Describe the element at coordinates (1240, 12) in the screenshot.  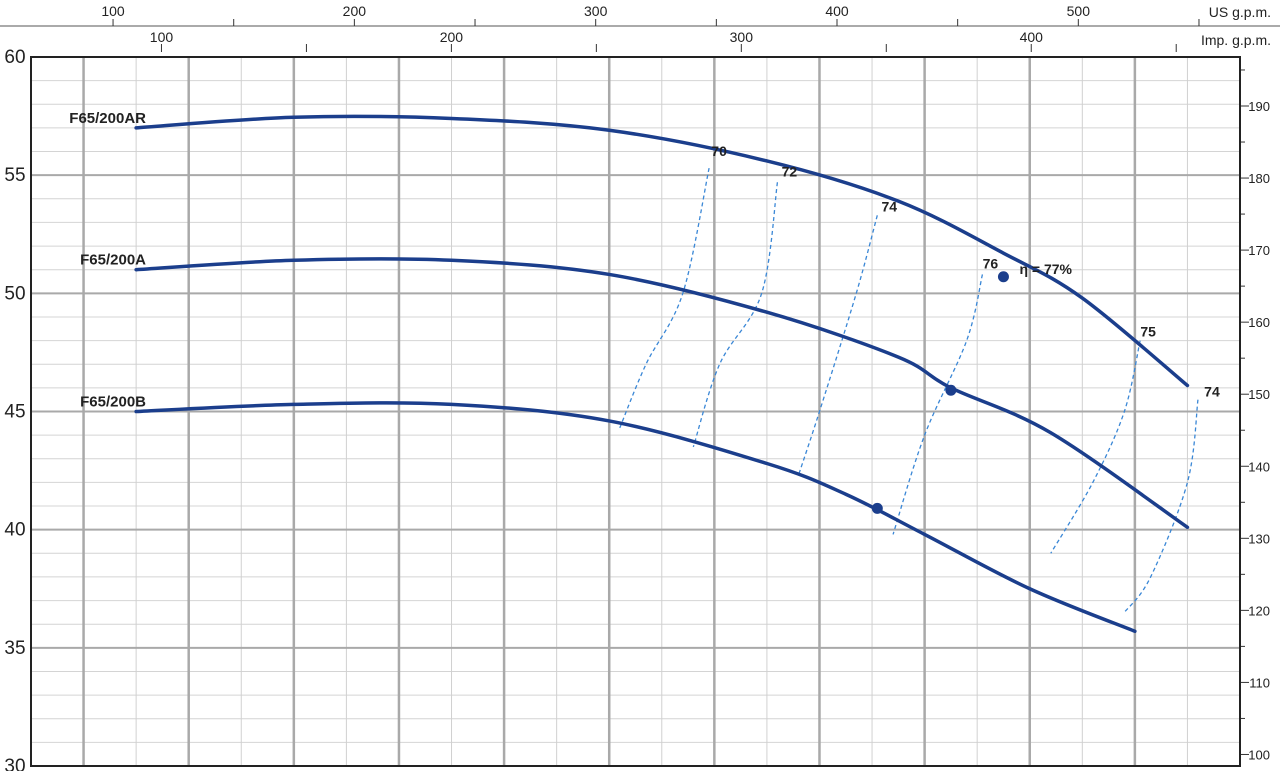
I see `us-gpm-unit-label: US g.p.m.` at that location.